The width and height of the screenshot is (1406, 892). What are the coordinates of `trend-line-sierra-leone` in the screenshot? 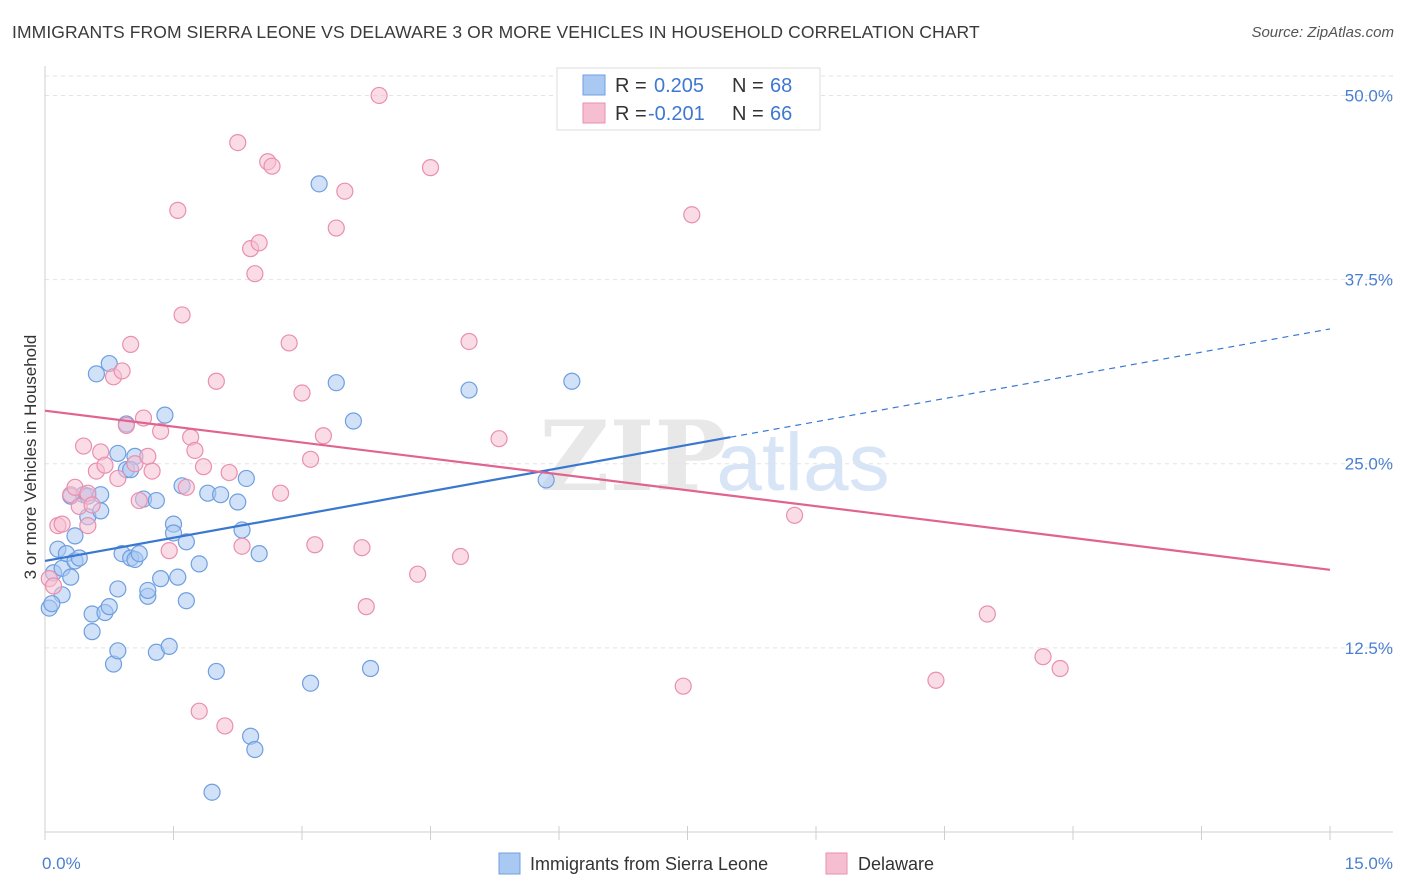 It's located at (387, 499).